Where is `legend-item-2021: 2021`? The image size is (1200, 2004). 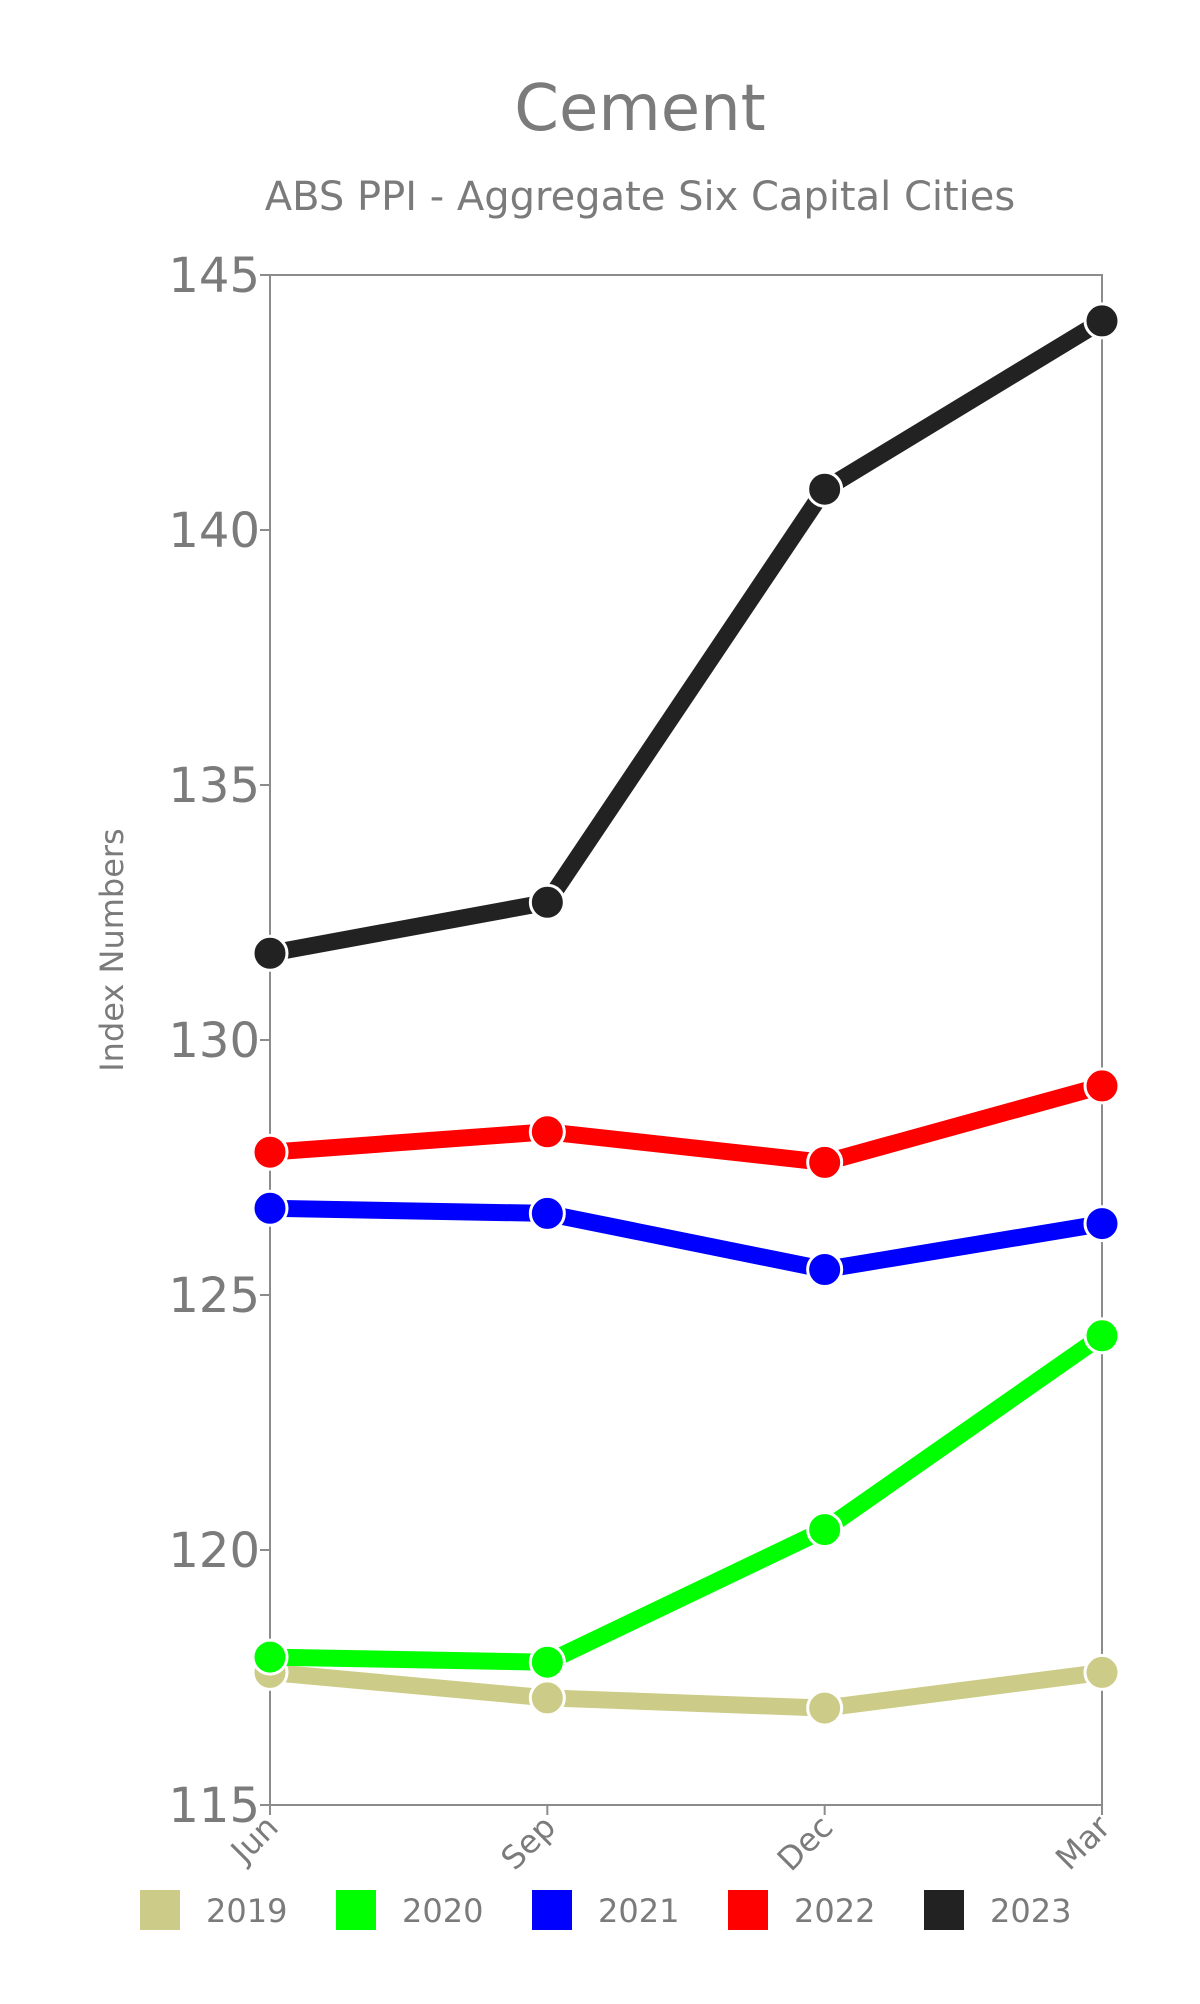
legend-item-2021: 2021 is located at coordinates (605, 1910).